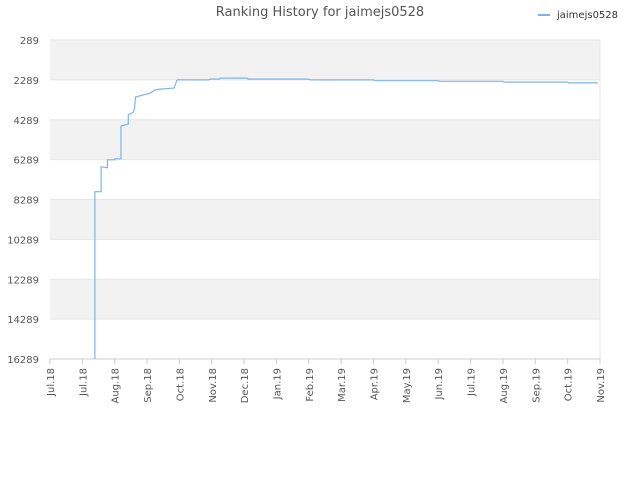 The height and width of the screenshot is (480, 640). Describe the element at coordinates (407, 385) in the screenshot. I see `x-tick-label: May.19` at that location.